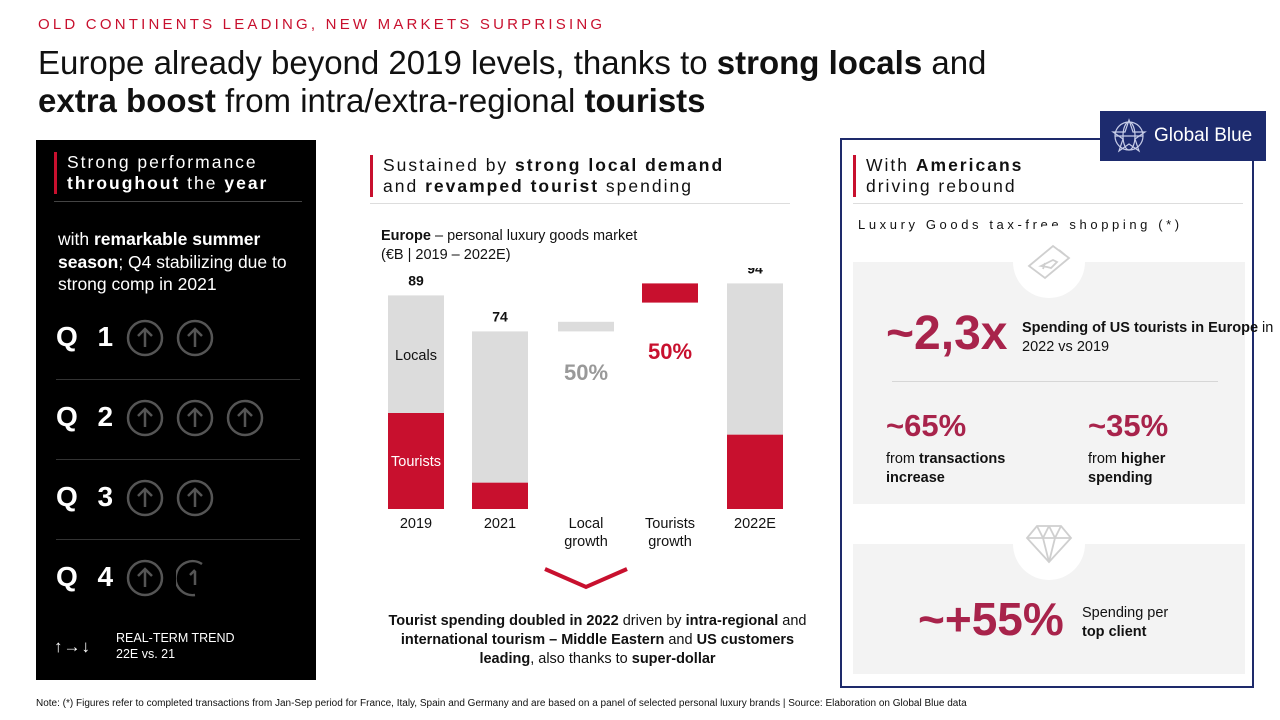 This screenshot has height=720, width=1280. I want to click on panel-heading: Strong performance throughout the year, so click(161, 173).